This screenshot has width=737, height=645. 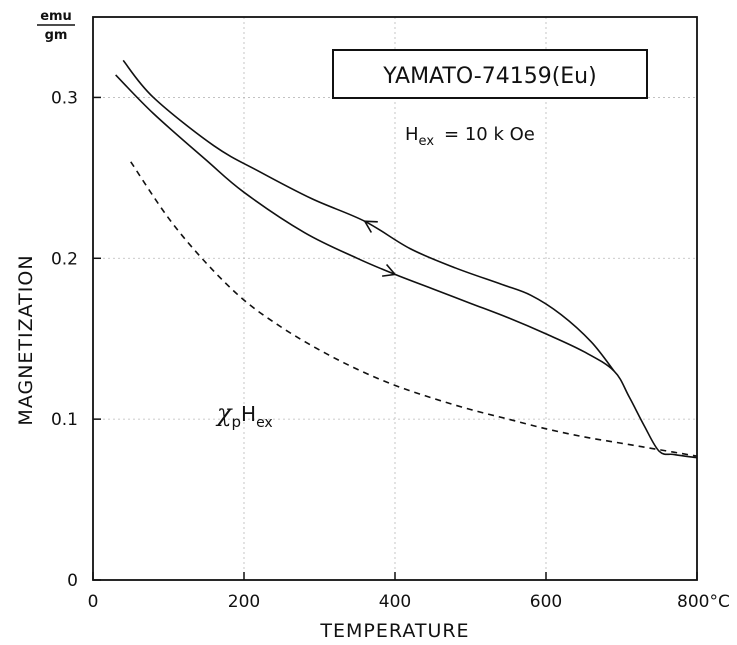 I want to click on y-tick-label: 0.2, so click(x=64, y=259).